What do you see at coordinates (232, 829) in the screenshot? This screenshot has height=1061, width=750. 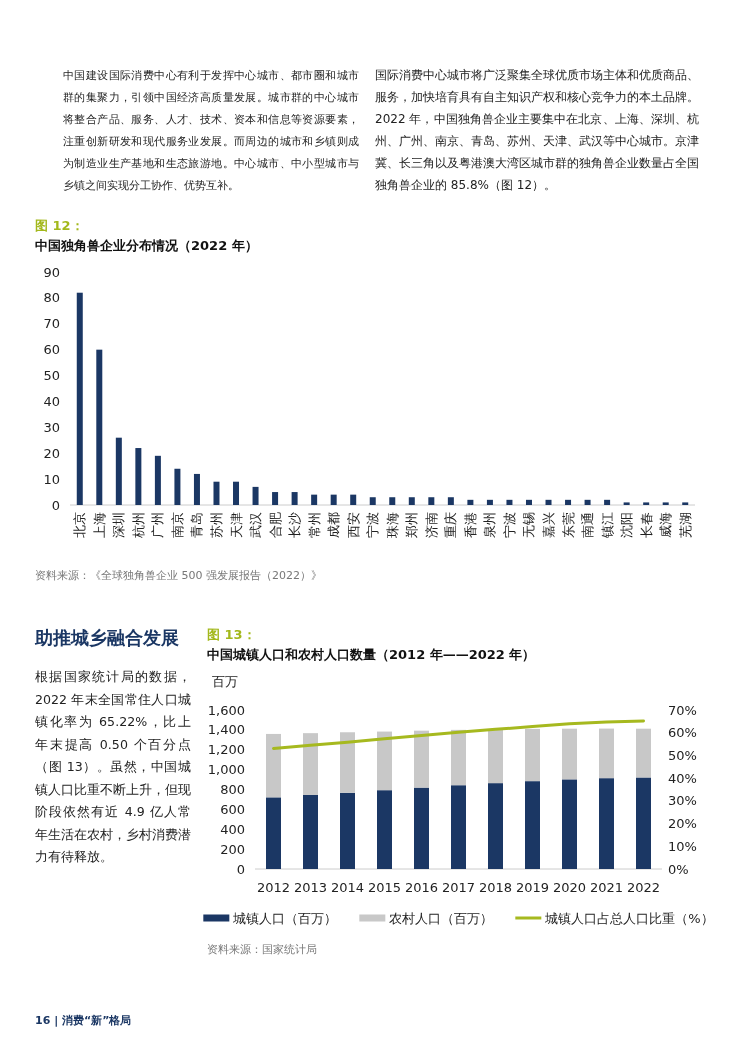 I see `y-tick-label: 400` at bounding box center [232, 829].